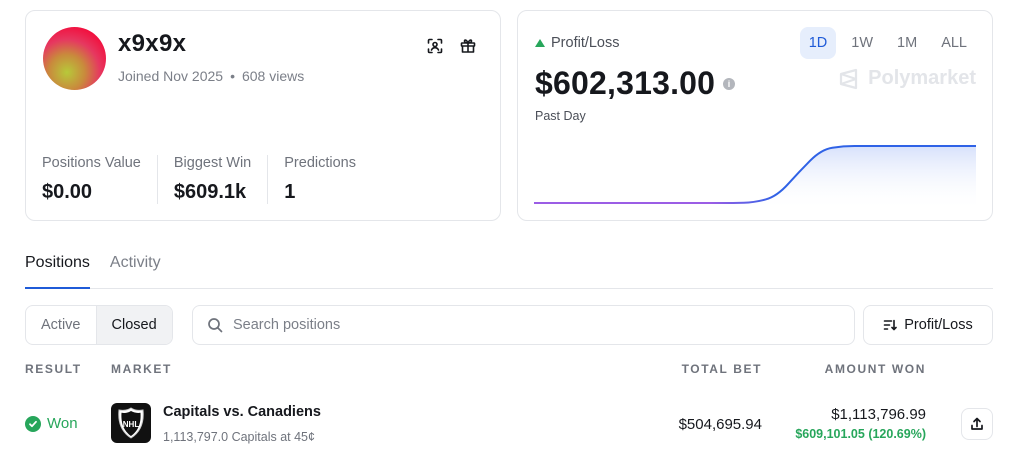 This screenshot has width=1023, height=473. Describe the element at coordinates (878, 414) in the screenshot. I see `amount-won-value: $1,113,796.99` at that location.